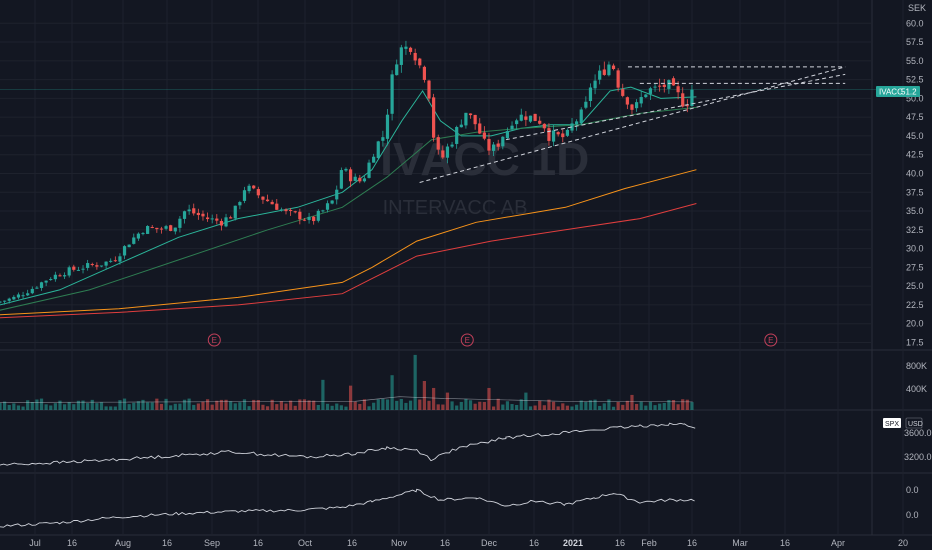 Image resolution: width=932 pixels, height=550 pixels. What do you see at coordinates (35, 543) in the screenshot?
I see `time-tick: Jul` at bounding box center [35, 543].